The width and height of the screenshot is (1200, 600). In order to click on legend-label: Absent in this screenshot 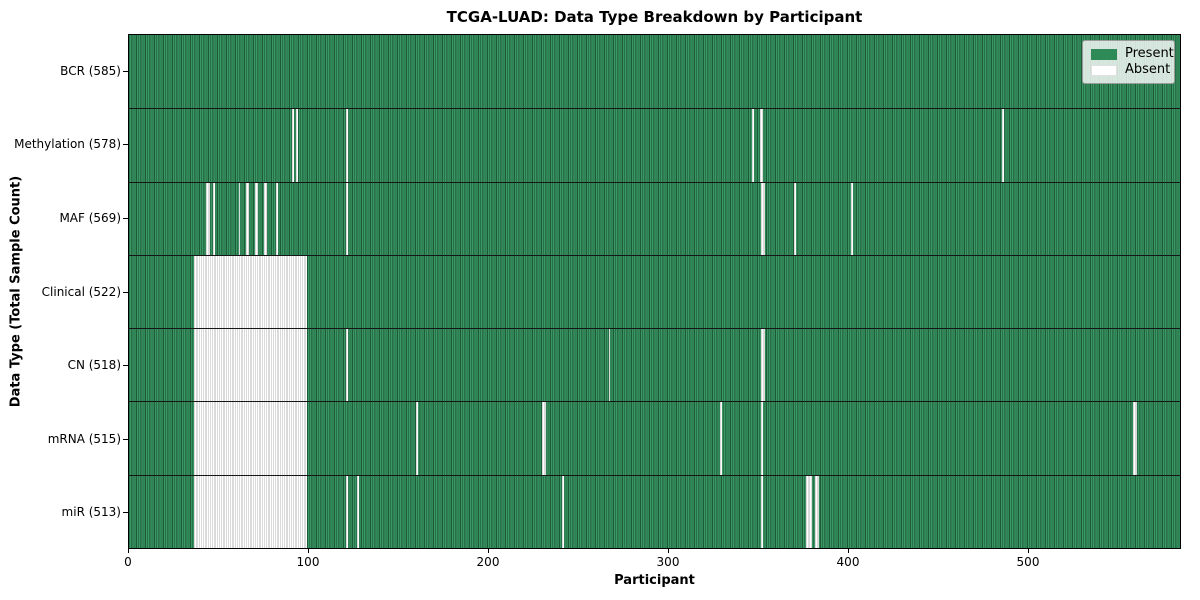, I will do `click(1148, 69)`.